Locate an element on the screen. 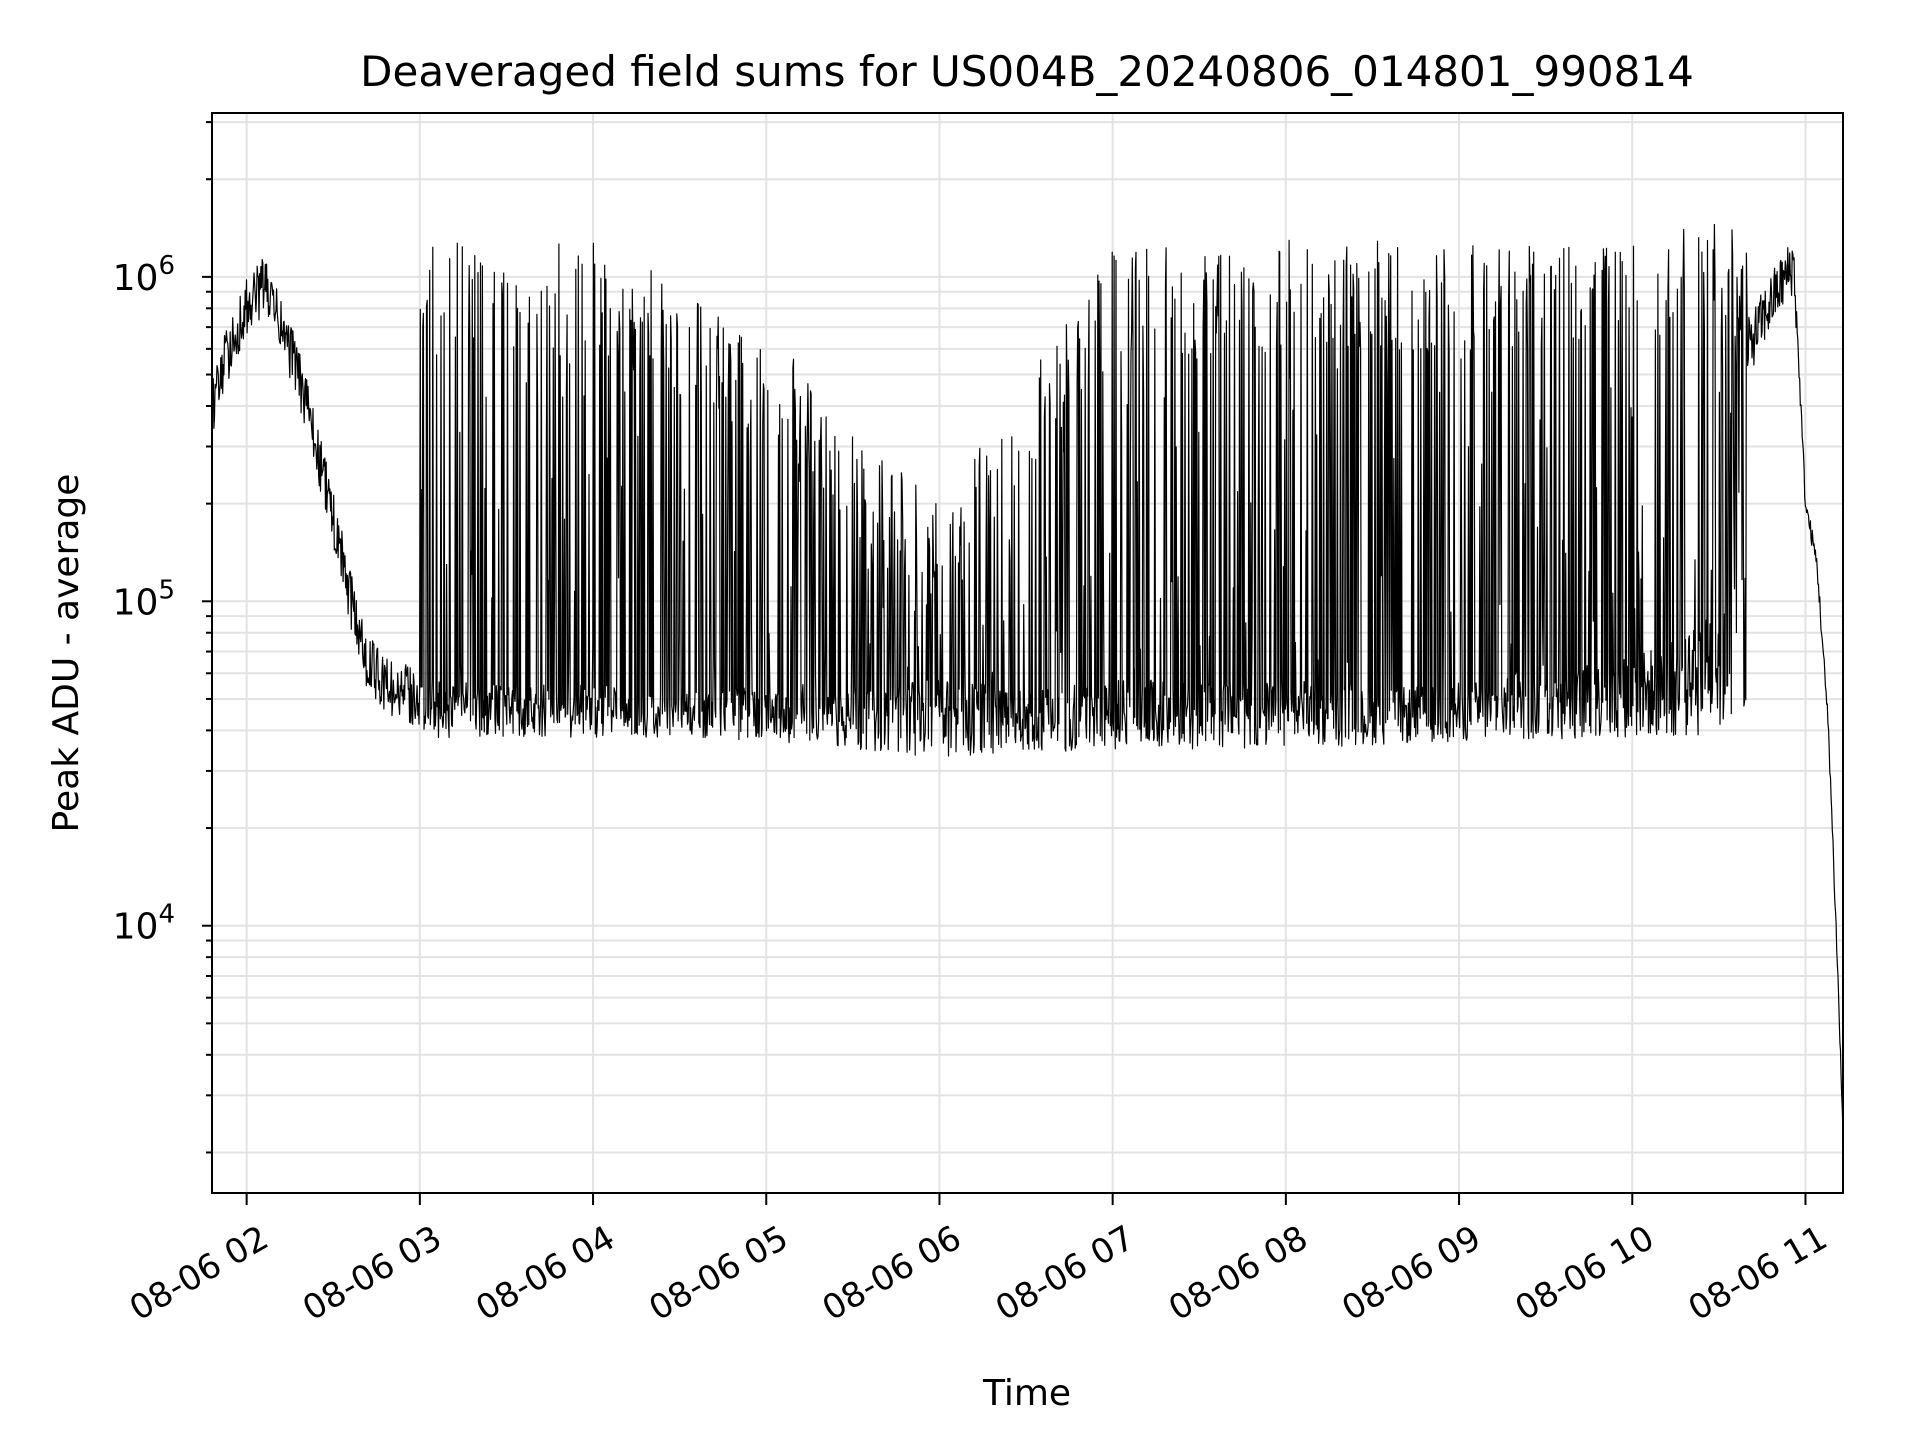  y-tick-exponent: 6 is located at coordinates (166, 266).